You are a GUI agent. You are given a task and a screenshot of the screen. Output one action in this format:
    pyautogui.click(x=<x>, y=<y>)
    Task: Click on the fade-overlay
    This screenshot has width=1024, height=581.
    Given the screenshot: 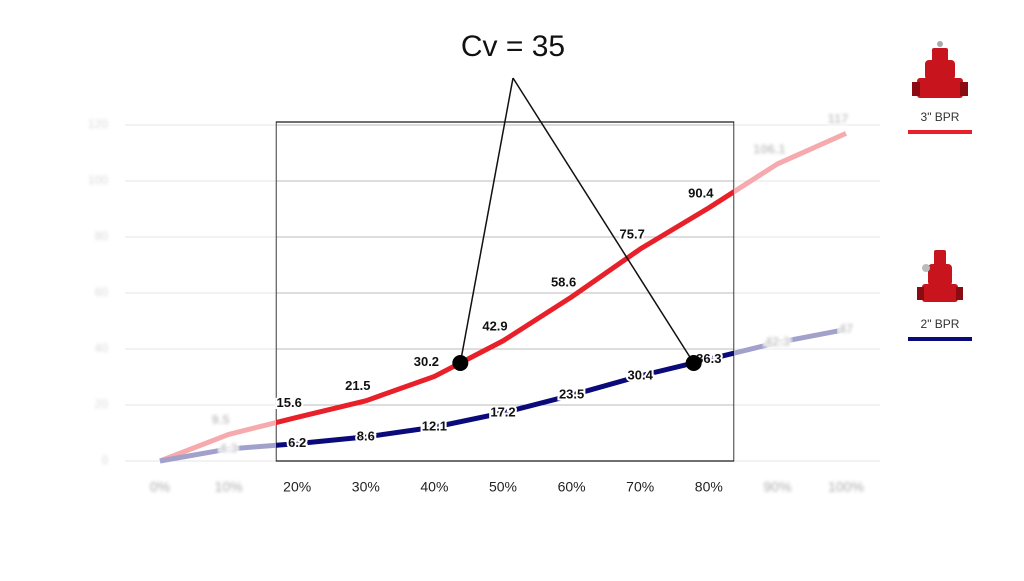 What is the action you would take?
    pyautogui.click(x=819, y=305)
    